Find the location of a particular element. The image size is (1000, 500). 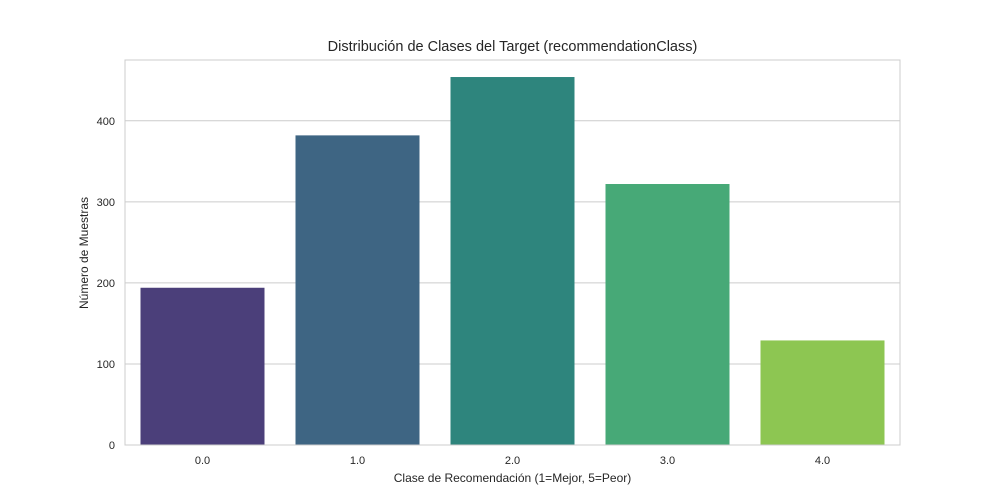

y-tick-label: 300 is located at coordinates (106, 203).